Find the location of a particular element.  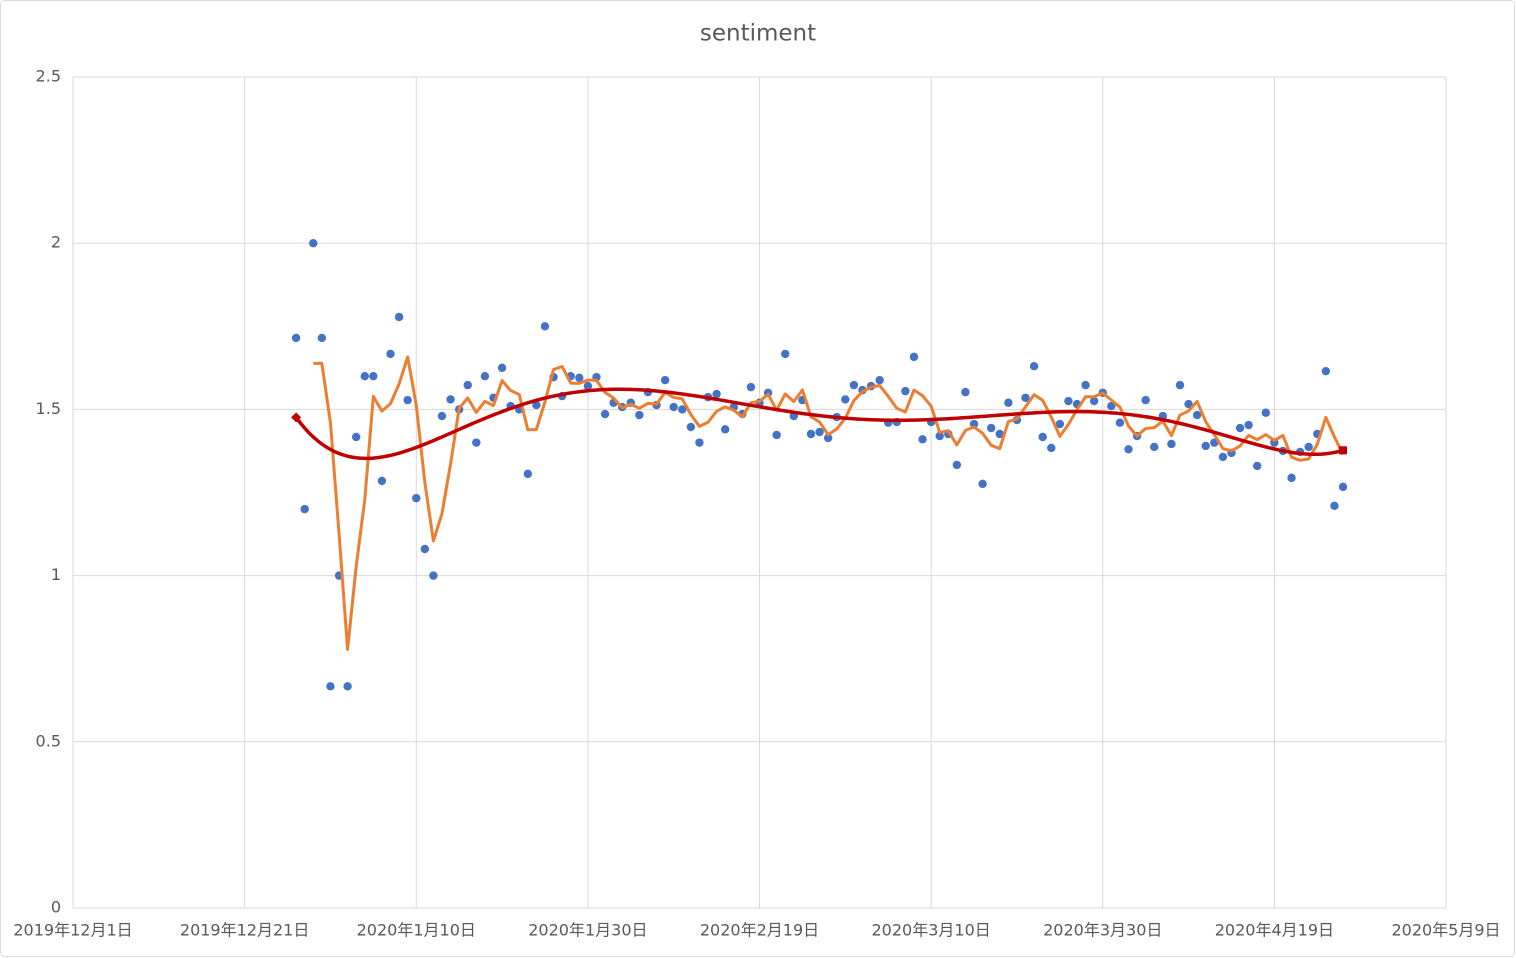

x-tick-label: 2020年4月19日 is located at coordinates (1274, 930).